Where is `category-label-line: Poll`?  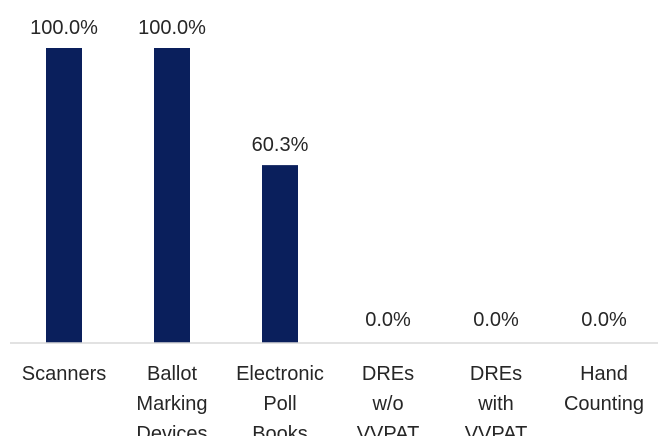
category-label-line: Poll is located at coordinates (279, 404).